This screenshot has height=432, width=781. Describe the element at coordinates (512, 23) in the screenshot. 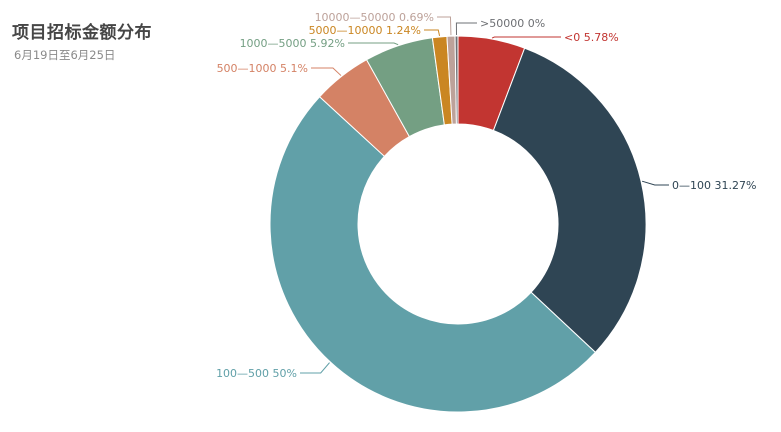

I see `slice-label-gt50000: >50000 0%` at that location.